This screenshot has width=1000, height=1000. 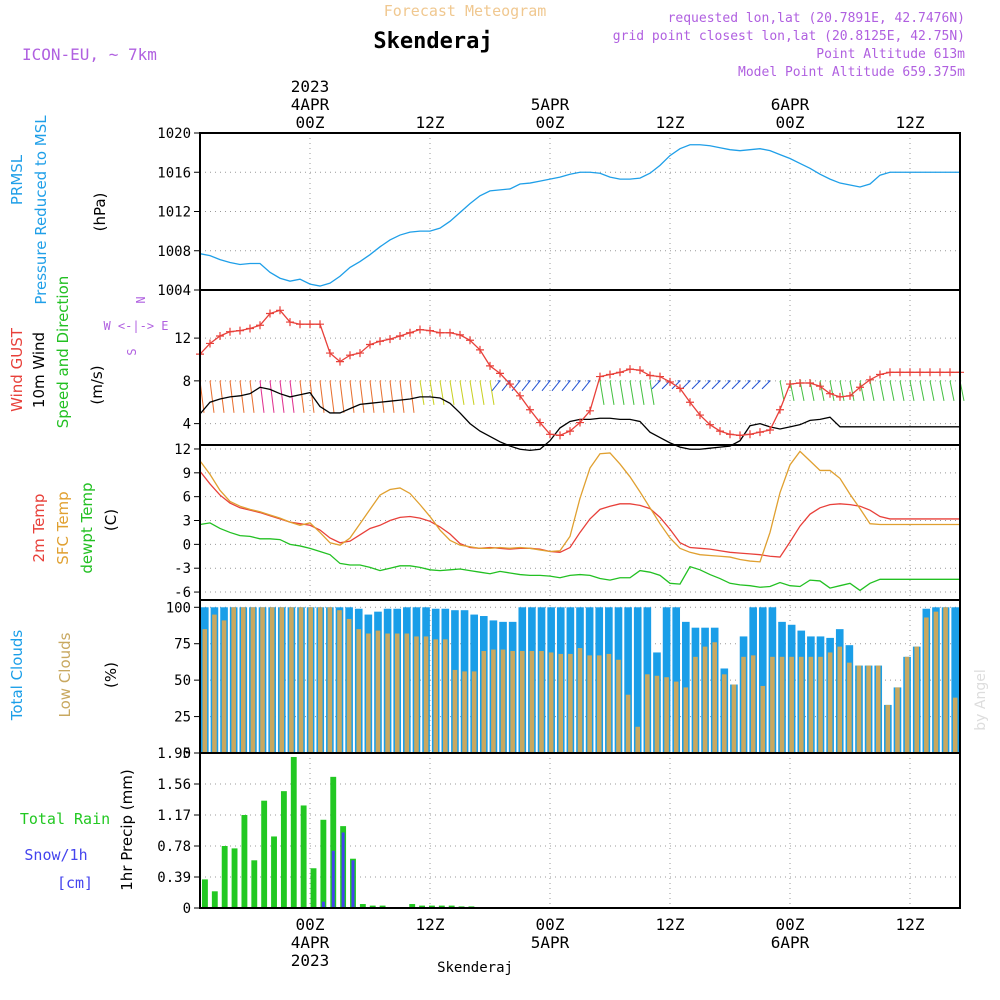 I want to click on top-time-label: 6APR, so click(x=790, y=104).